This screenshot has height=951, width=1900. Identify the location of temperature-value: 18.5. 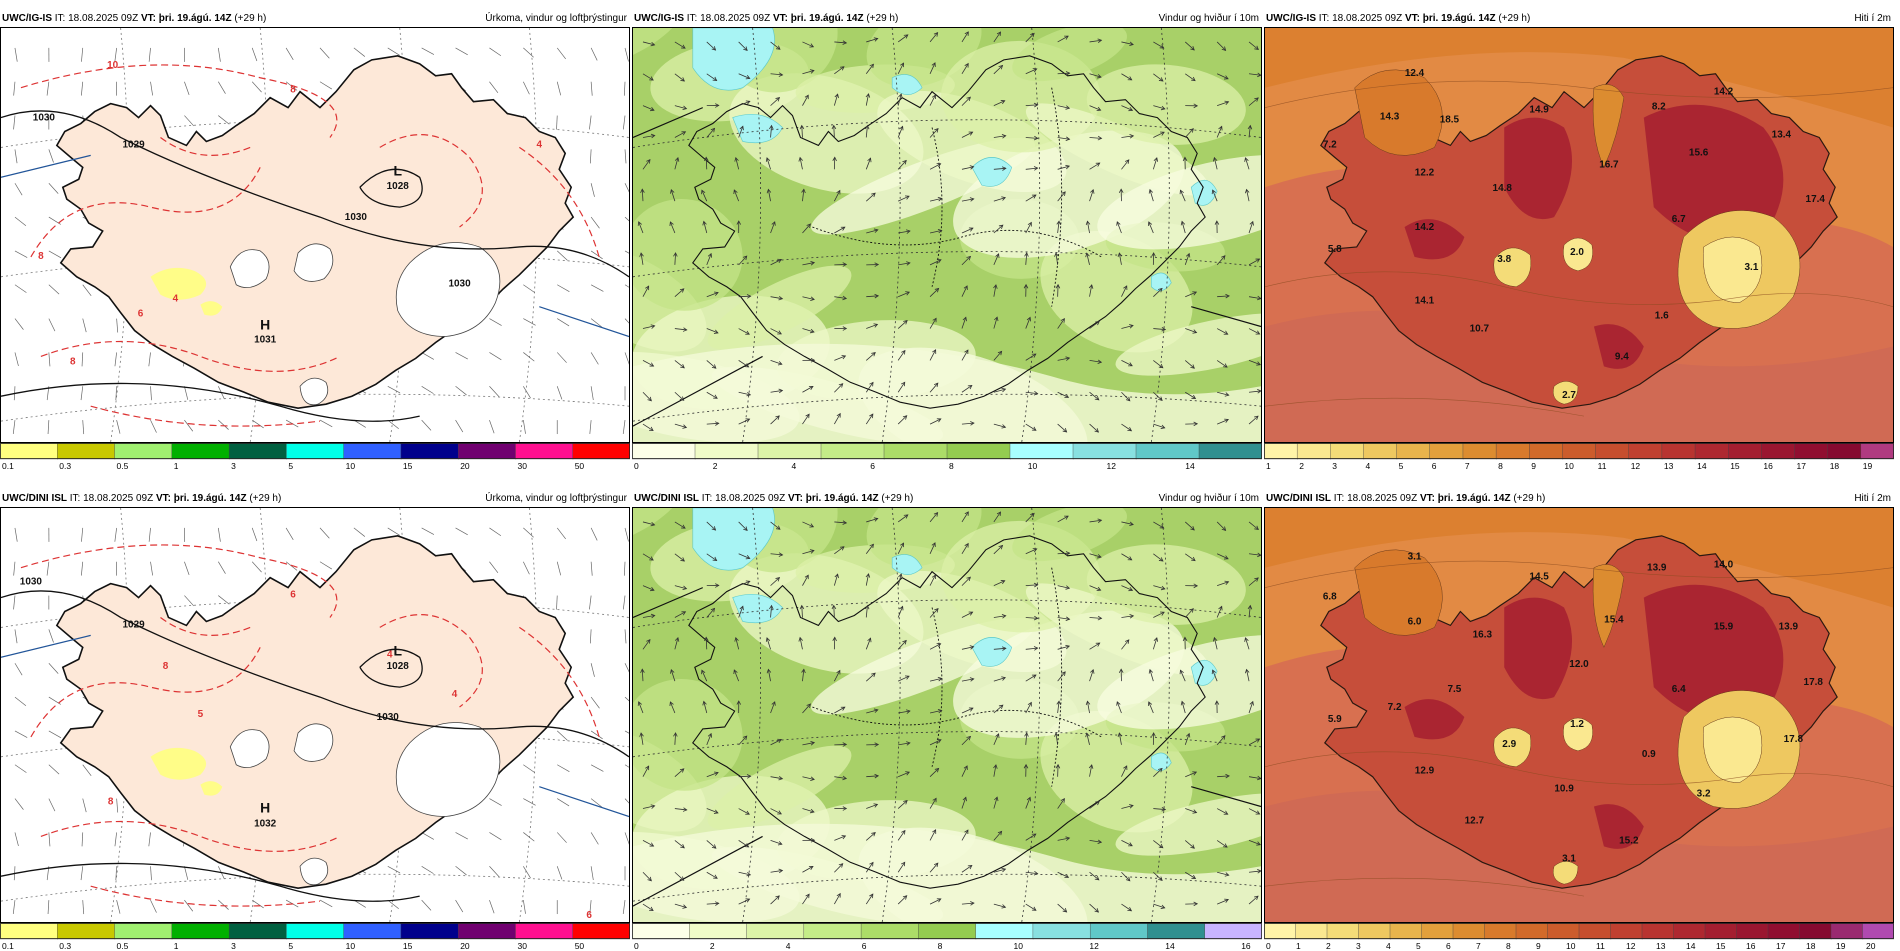
(1450, 120).